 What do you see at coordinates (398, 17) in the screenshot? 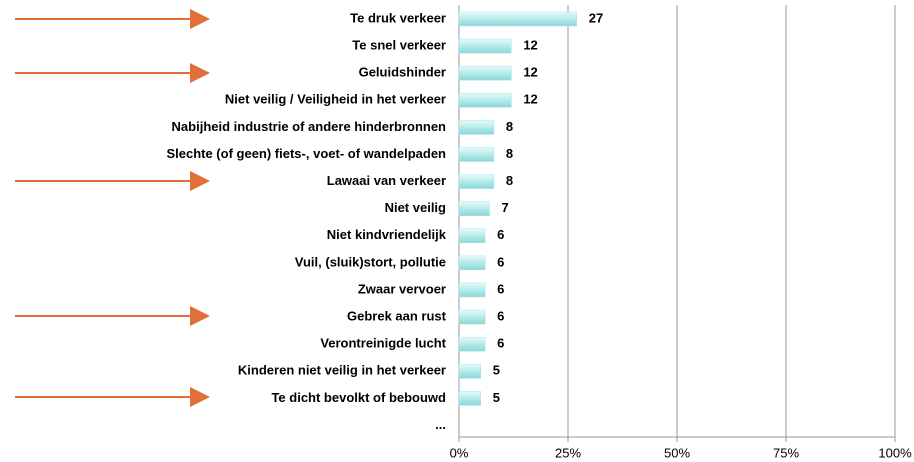
I see `y-tick-label: Te druk verkeer` at bounding box center [398, 17].